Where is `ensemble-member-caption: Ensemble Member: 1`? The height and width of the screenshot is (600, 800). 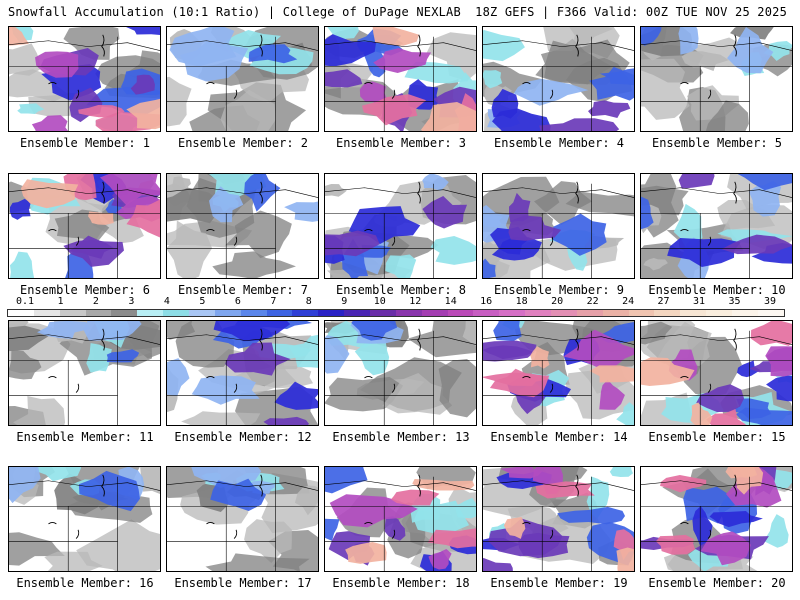
ensemble-member-caption: Ensemble Member: 1 is located at coordinates (85, 143).